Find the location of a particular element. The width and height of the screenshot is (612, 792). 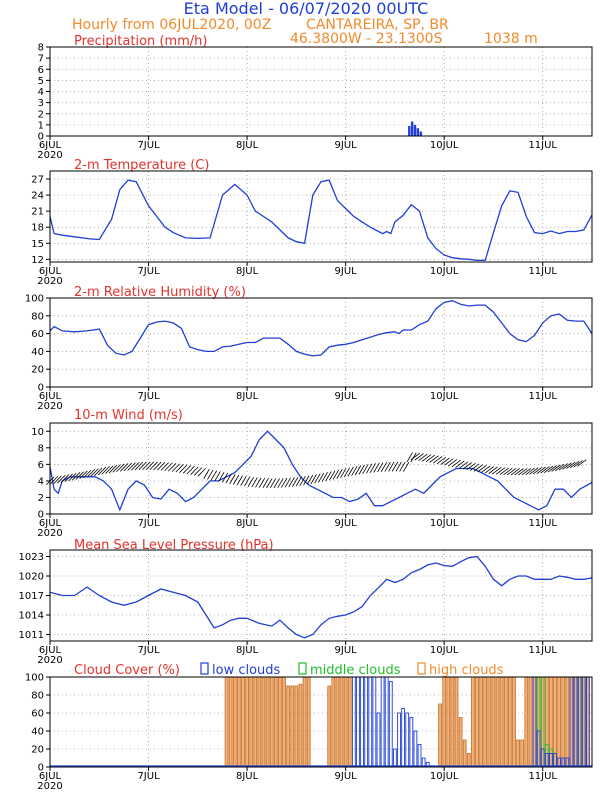

mslp-ytick-label: 1014 is located at coordinates (31, 616).